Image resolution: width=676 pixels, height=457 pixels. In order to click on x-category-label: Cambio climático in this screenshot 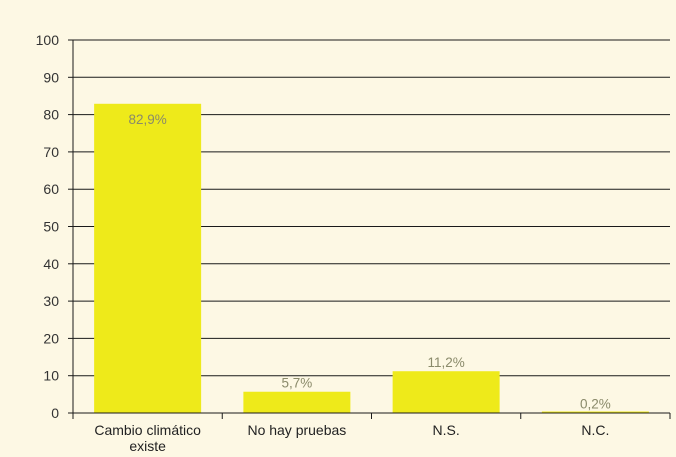, I will do `click(147, 430)`.